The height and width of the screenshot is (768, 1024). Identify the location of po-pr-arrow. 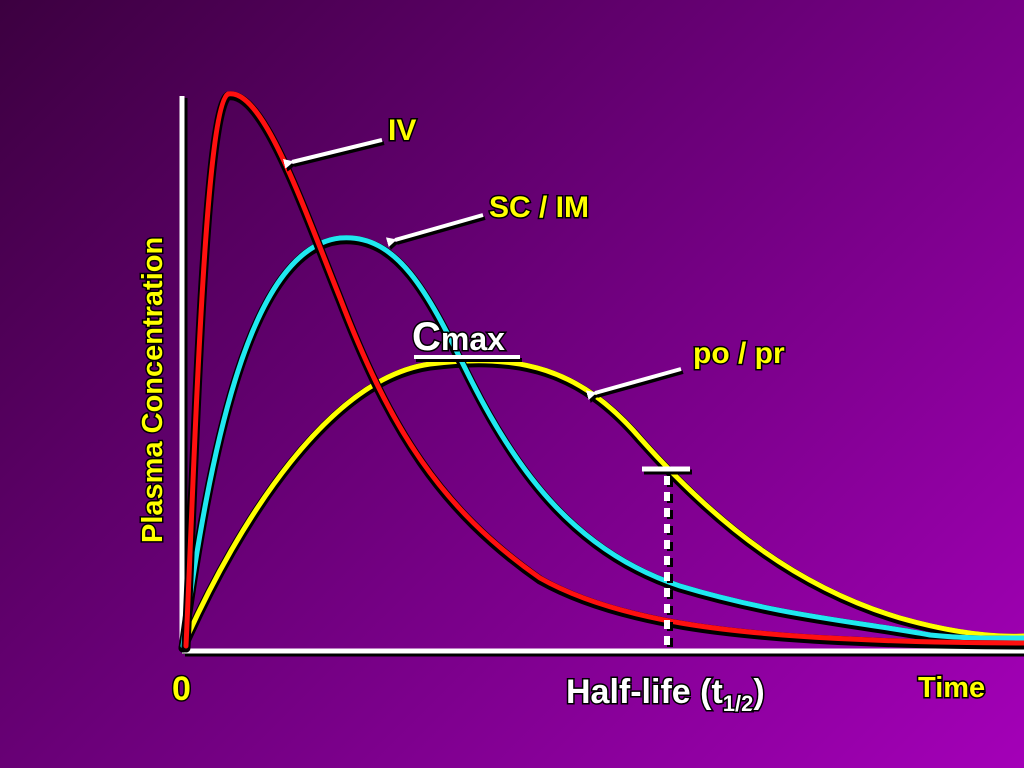
(633, 383).